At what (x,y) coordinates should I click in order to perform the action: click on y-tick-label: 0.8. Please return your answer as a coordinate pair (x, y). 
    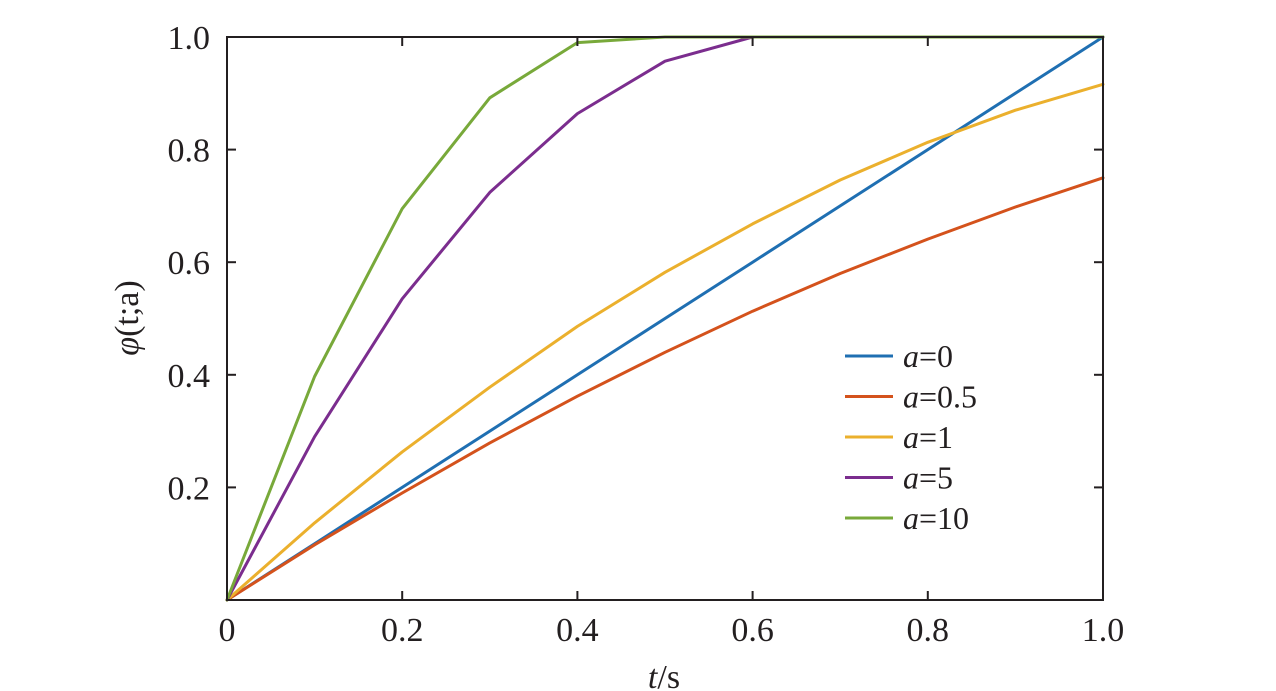
    Looking at the image, I should click on (189, 151).